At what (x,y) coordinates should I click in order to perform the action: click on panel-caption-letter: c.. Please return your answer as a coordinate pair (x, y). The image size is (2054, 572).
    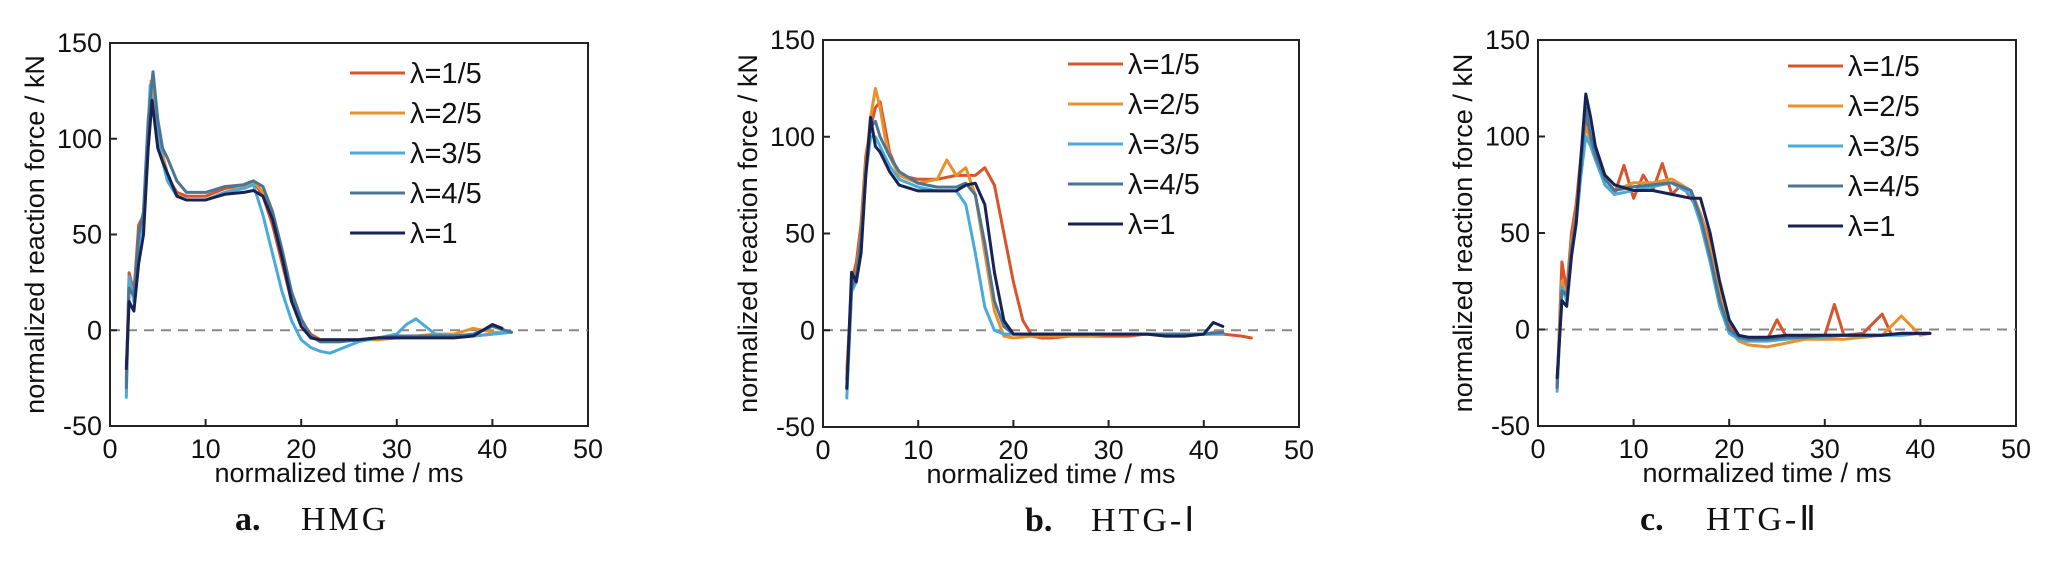
    Looking at the image, I should click on (1652, 519).